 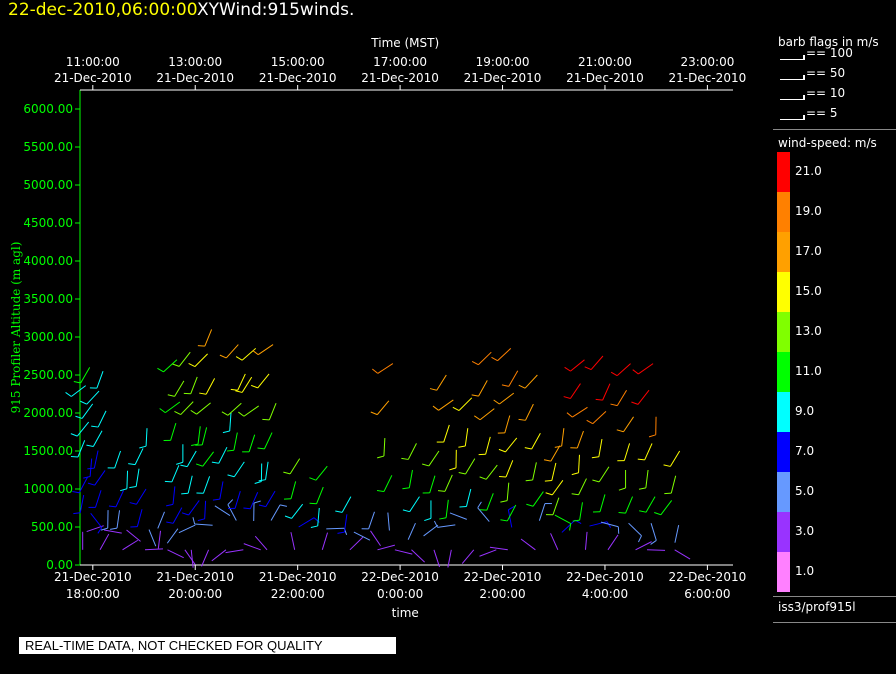 I want to click on y-tick-label: 5500.00, so click(x=48, y=147).